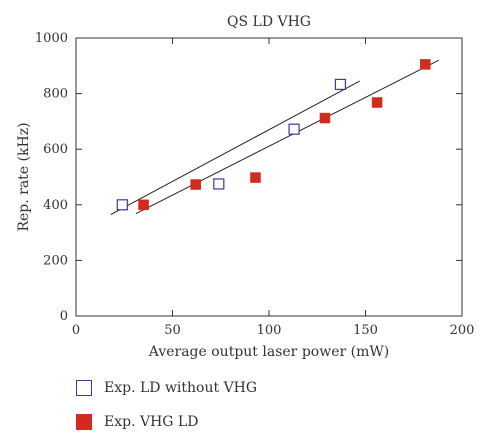 The height and width of the screenshot is (442, 500). Describe the element at coordinates (24, 176) in the screenshot. I see `y-axis-label: Rep. rate (kHz)` at that location.